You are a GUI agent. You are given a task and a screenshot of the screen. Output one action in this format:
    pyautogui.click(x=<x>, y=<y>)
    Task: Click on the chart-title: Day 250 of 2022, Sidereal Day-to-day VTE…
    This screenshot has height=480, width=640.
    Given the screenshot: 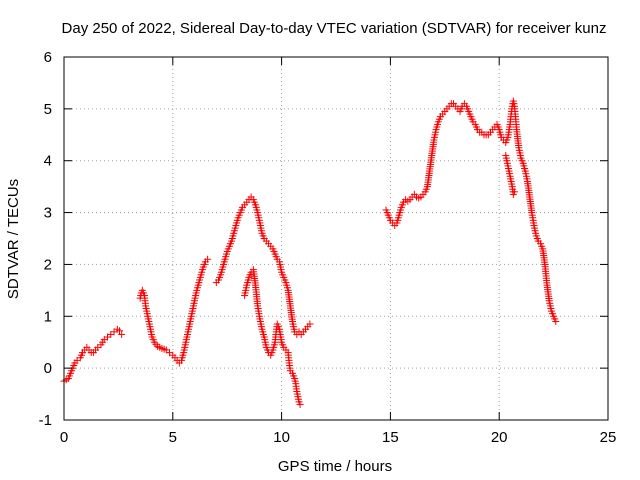 What is the action you would take?
    pyautogui.click(x=334, y=28)
    